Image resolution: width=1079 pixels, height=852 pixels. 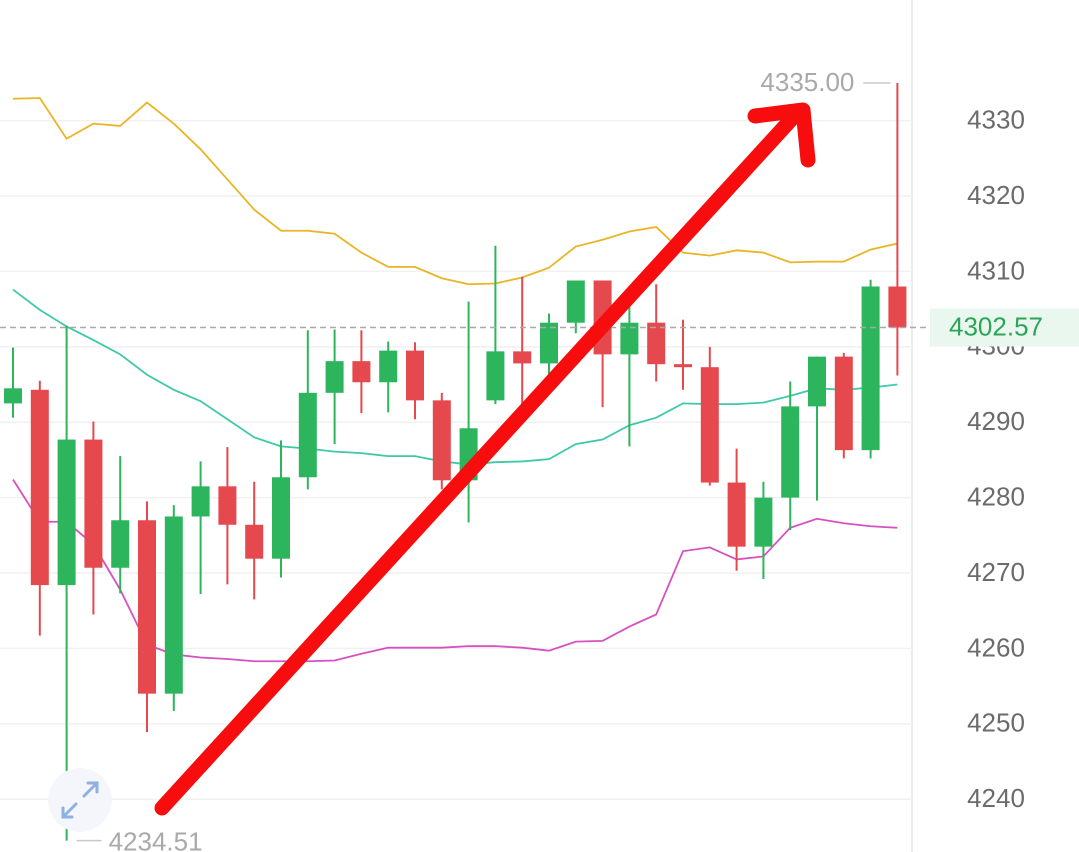 I want to click on y-tick-label: 4310, so click(x=996, y=270).